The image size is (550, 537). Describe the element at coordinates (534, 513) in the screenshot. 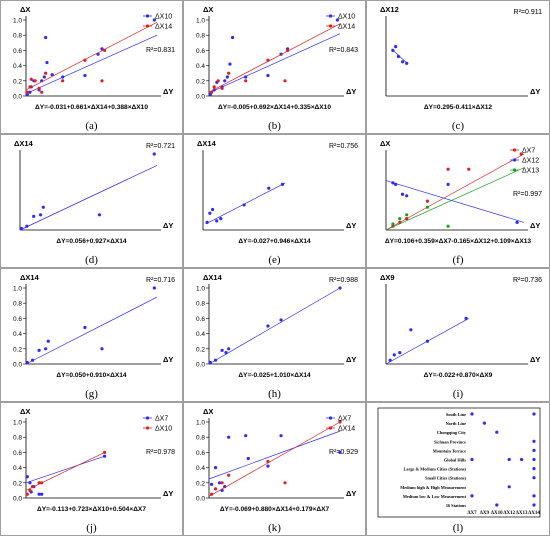

I see `table-column-label: ΔX14` at that location.